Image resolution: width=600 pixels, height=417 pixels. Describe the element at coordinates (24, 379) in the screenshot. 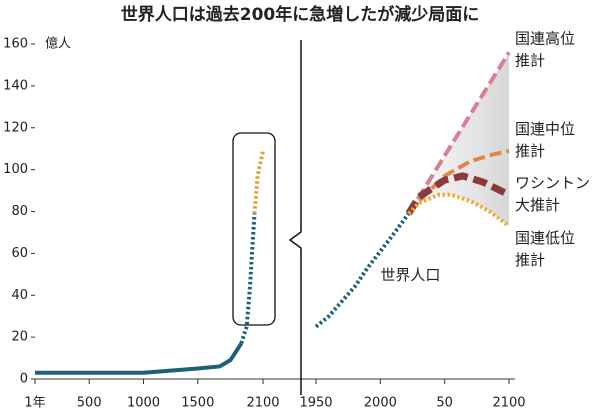

I see `y-tick-label: 0` at that location.